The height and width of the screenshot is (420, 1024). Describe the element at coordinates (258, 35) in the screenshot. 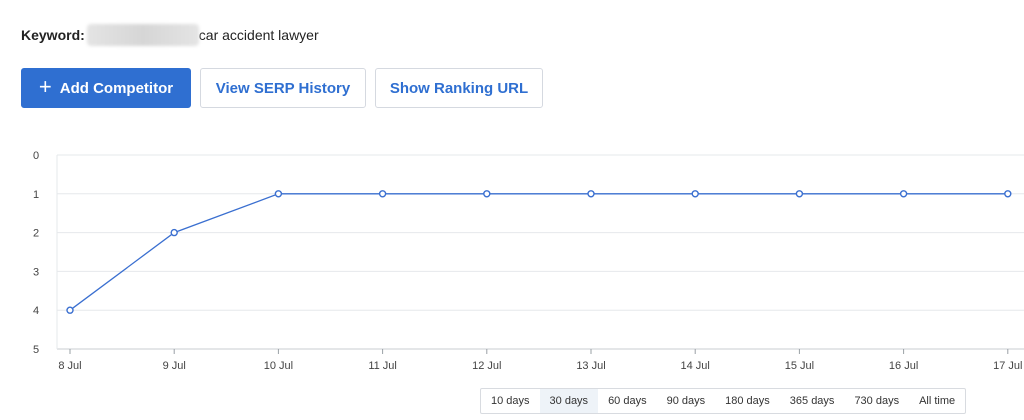

I see `keyword-value: car accident lawyer` at that location.